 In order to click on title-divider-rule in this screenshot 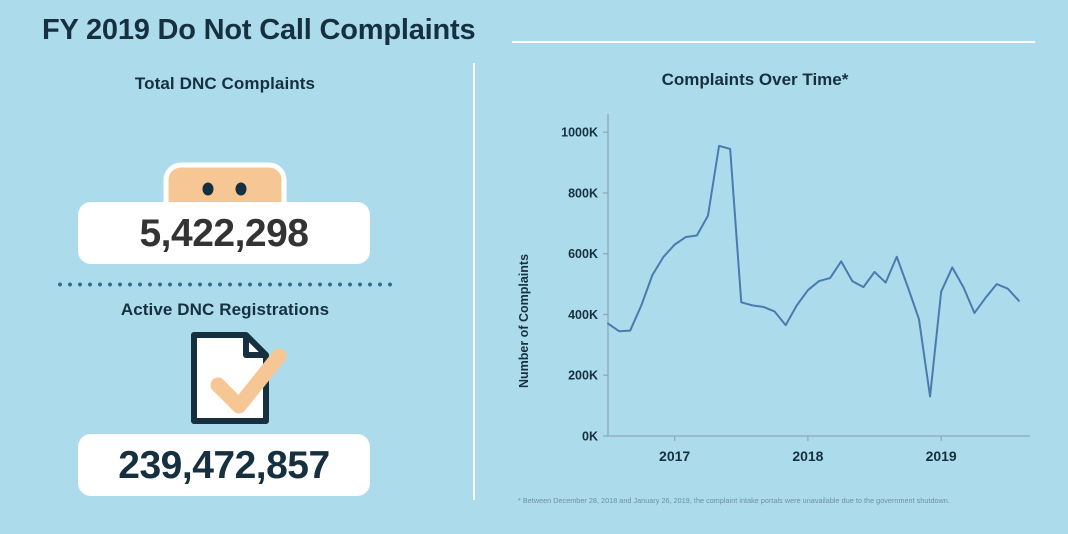, I will do `click(773, 42)`.